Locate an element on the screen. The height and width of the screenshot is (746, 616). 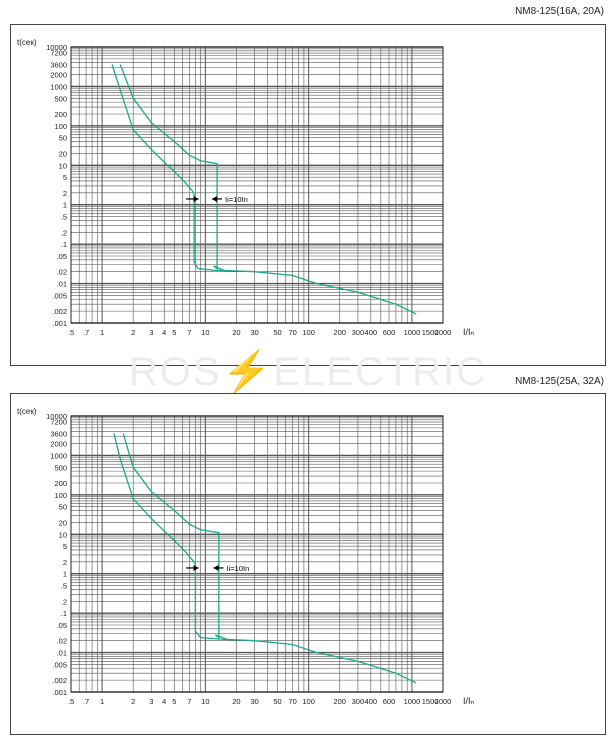
x-tick-label: 70 is located at coordinates (292, 332).